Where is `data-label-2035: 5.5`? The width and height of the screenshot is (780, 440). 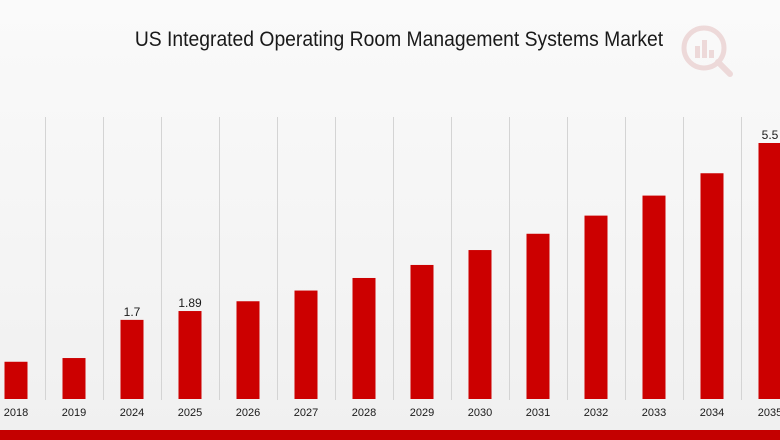
data-label-2035: 5.5 is located at coordinates (770, 135).